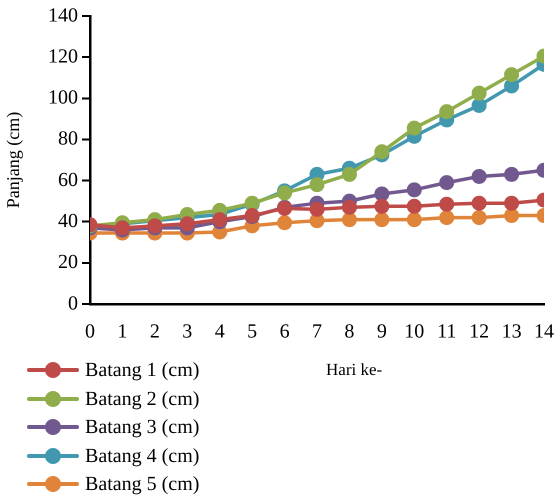 The image size is (560, 497). I want to click on x-tick-label: 13, so click(512, 331).